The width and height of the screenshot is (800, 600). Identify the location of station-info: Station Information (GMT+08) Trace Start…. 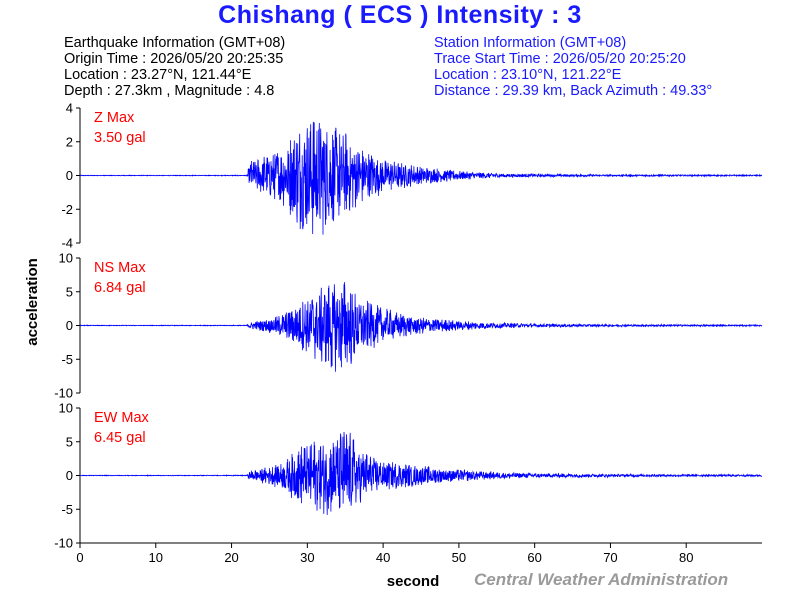
(573, 67).